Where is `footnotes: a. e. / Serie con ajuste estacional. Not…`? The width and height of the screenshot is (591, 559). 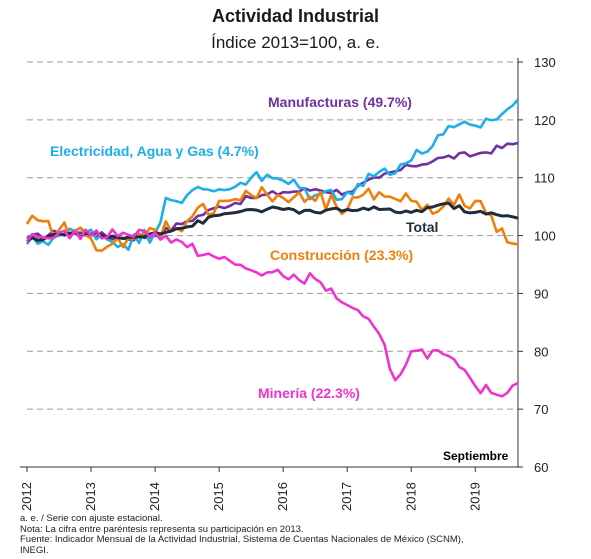
footnotes: a. e. / Serie con ajuste estacional. Not… is located at coordinates (300, 534).